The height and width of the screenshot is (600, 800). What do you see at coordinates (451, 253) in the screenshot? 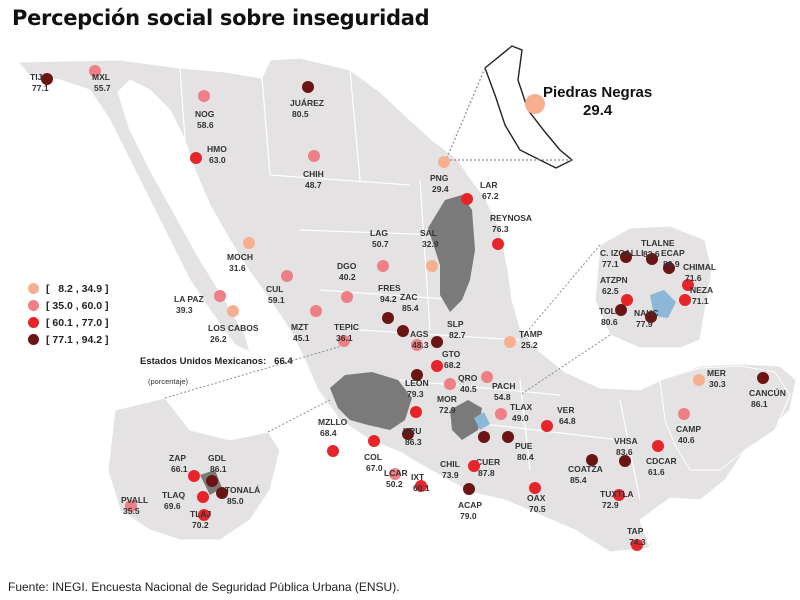
I see `highlight-region-northeast` at bounding box center [451, 253].